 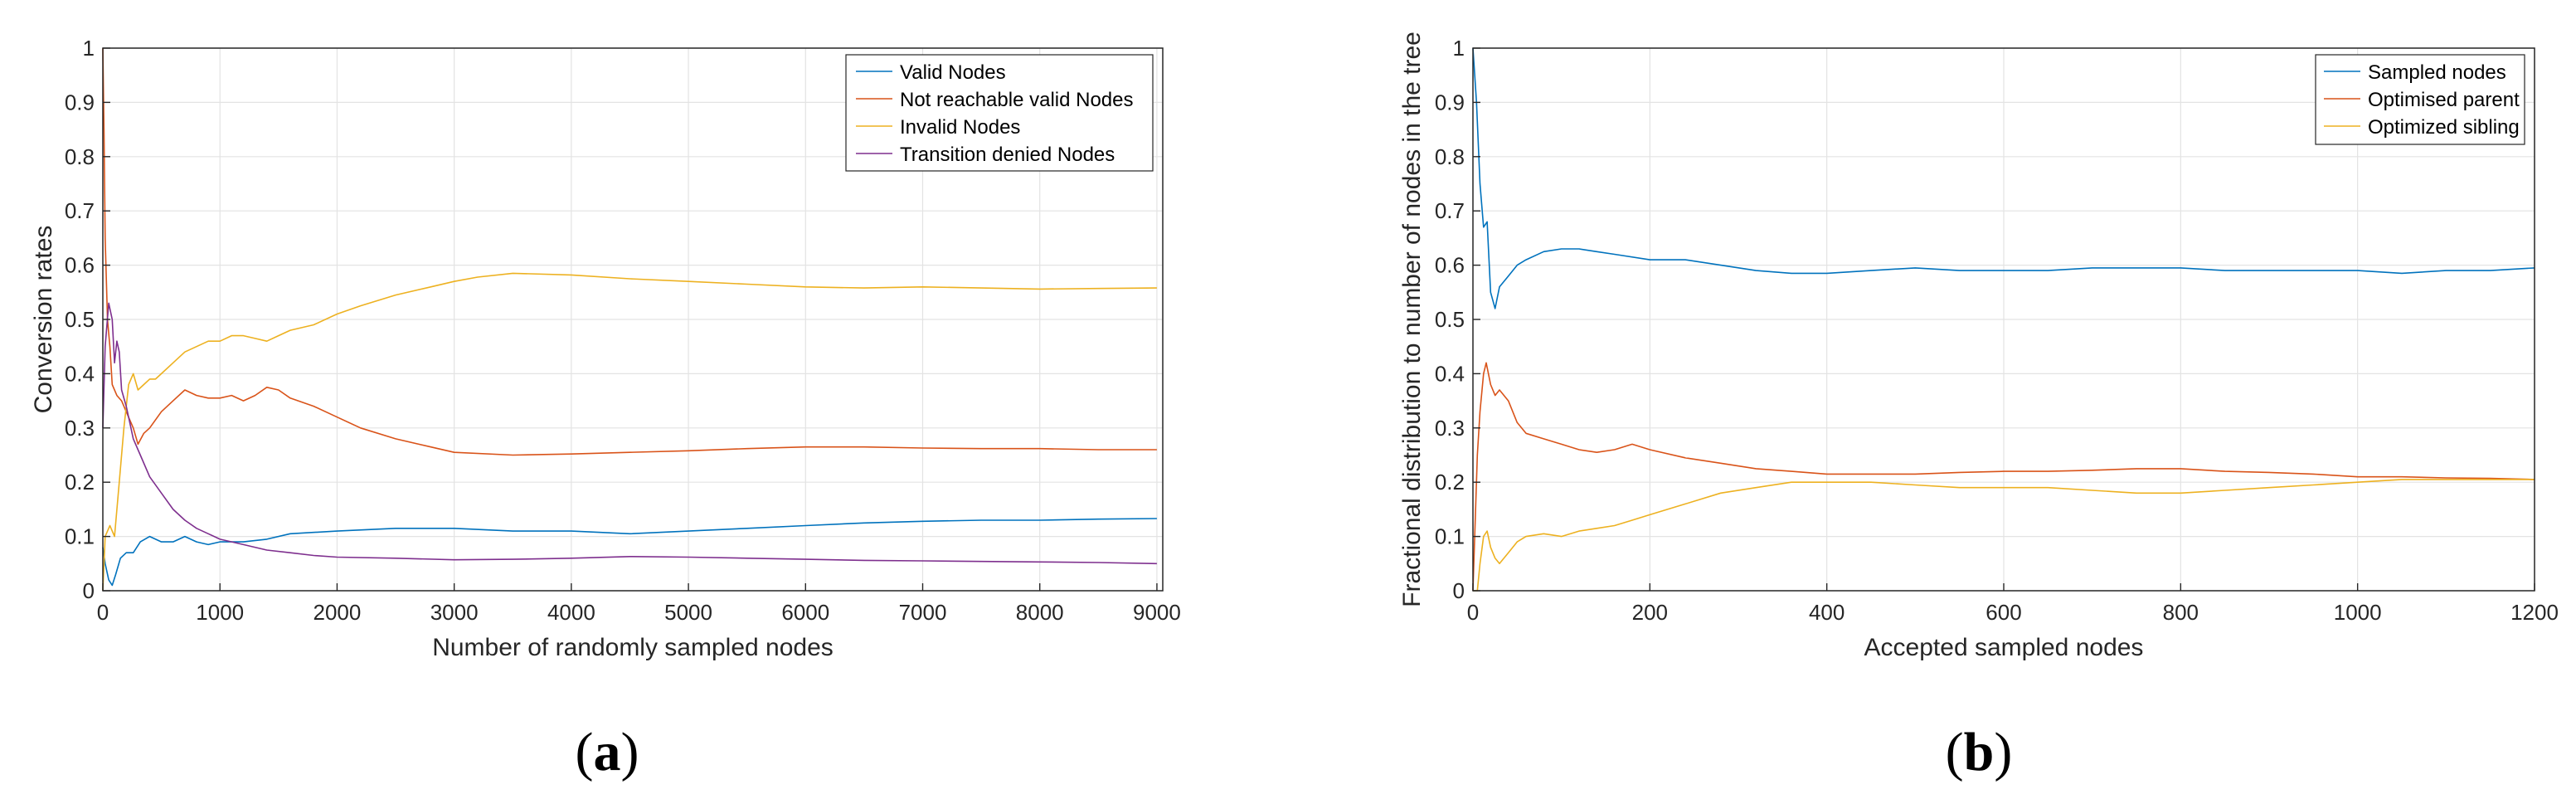 I want to click on x-tick-label: 600, so click(x=2003, y=613).